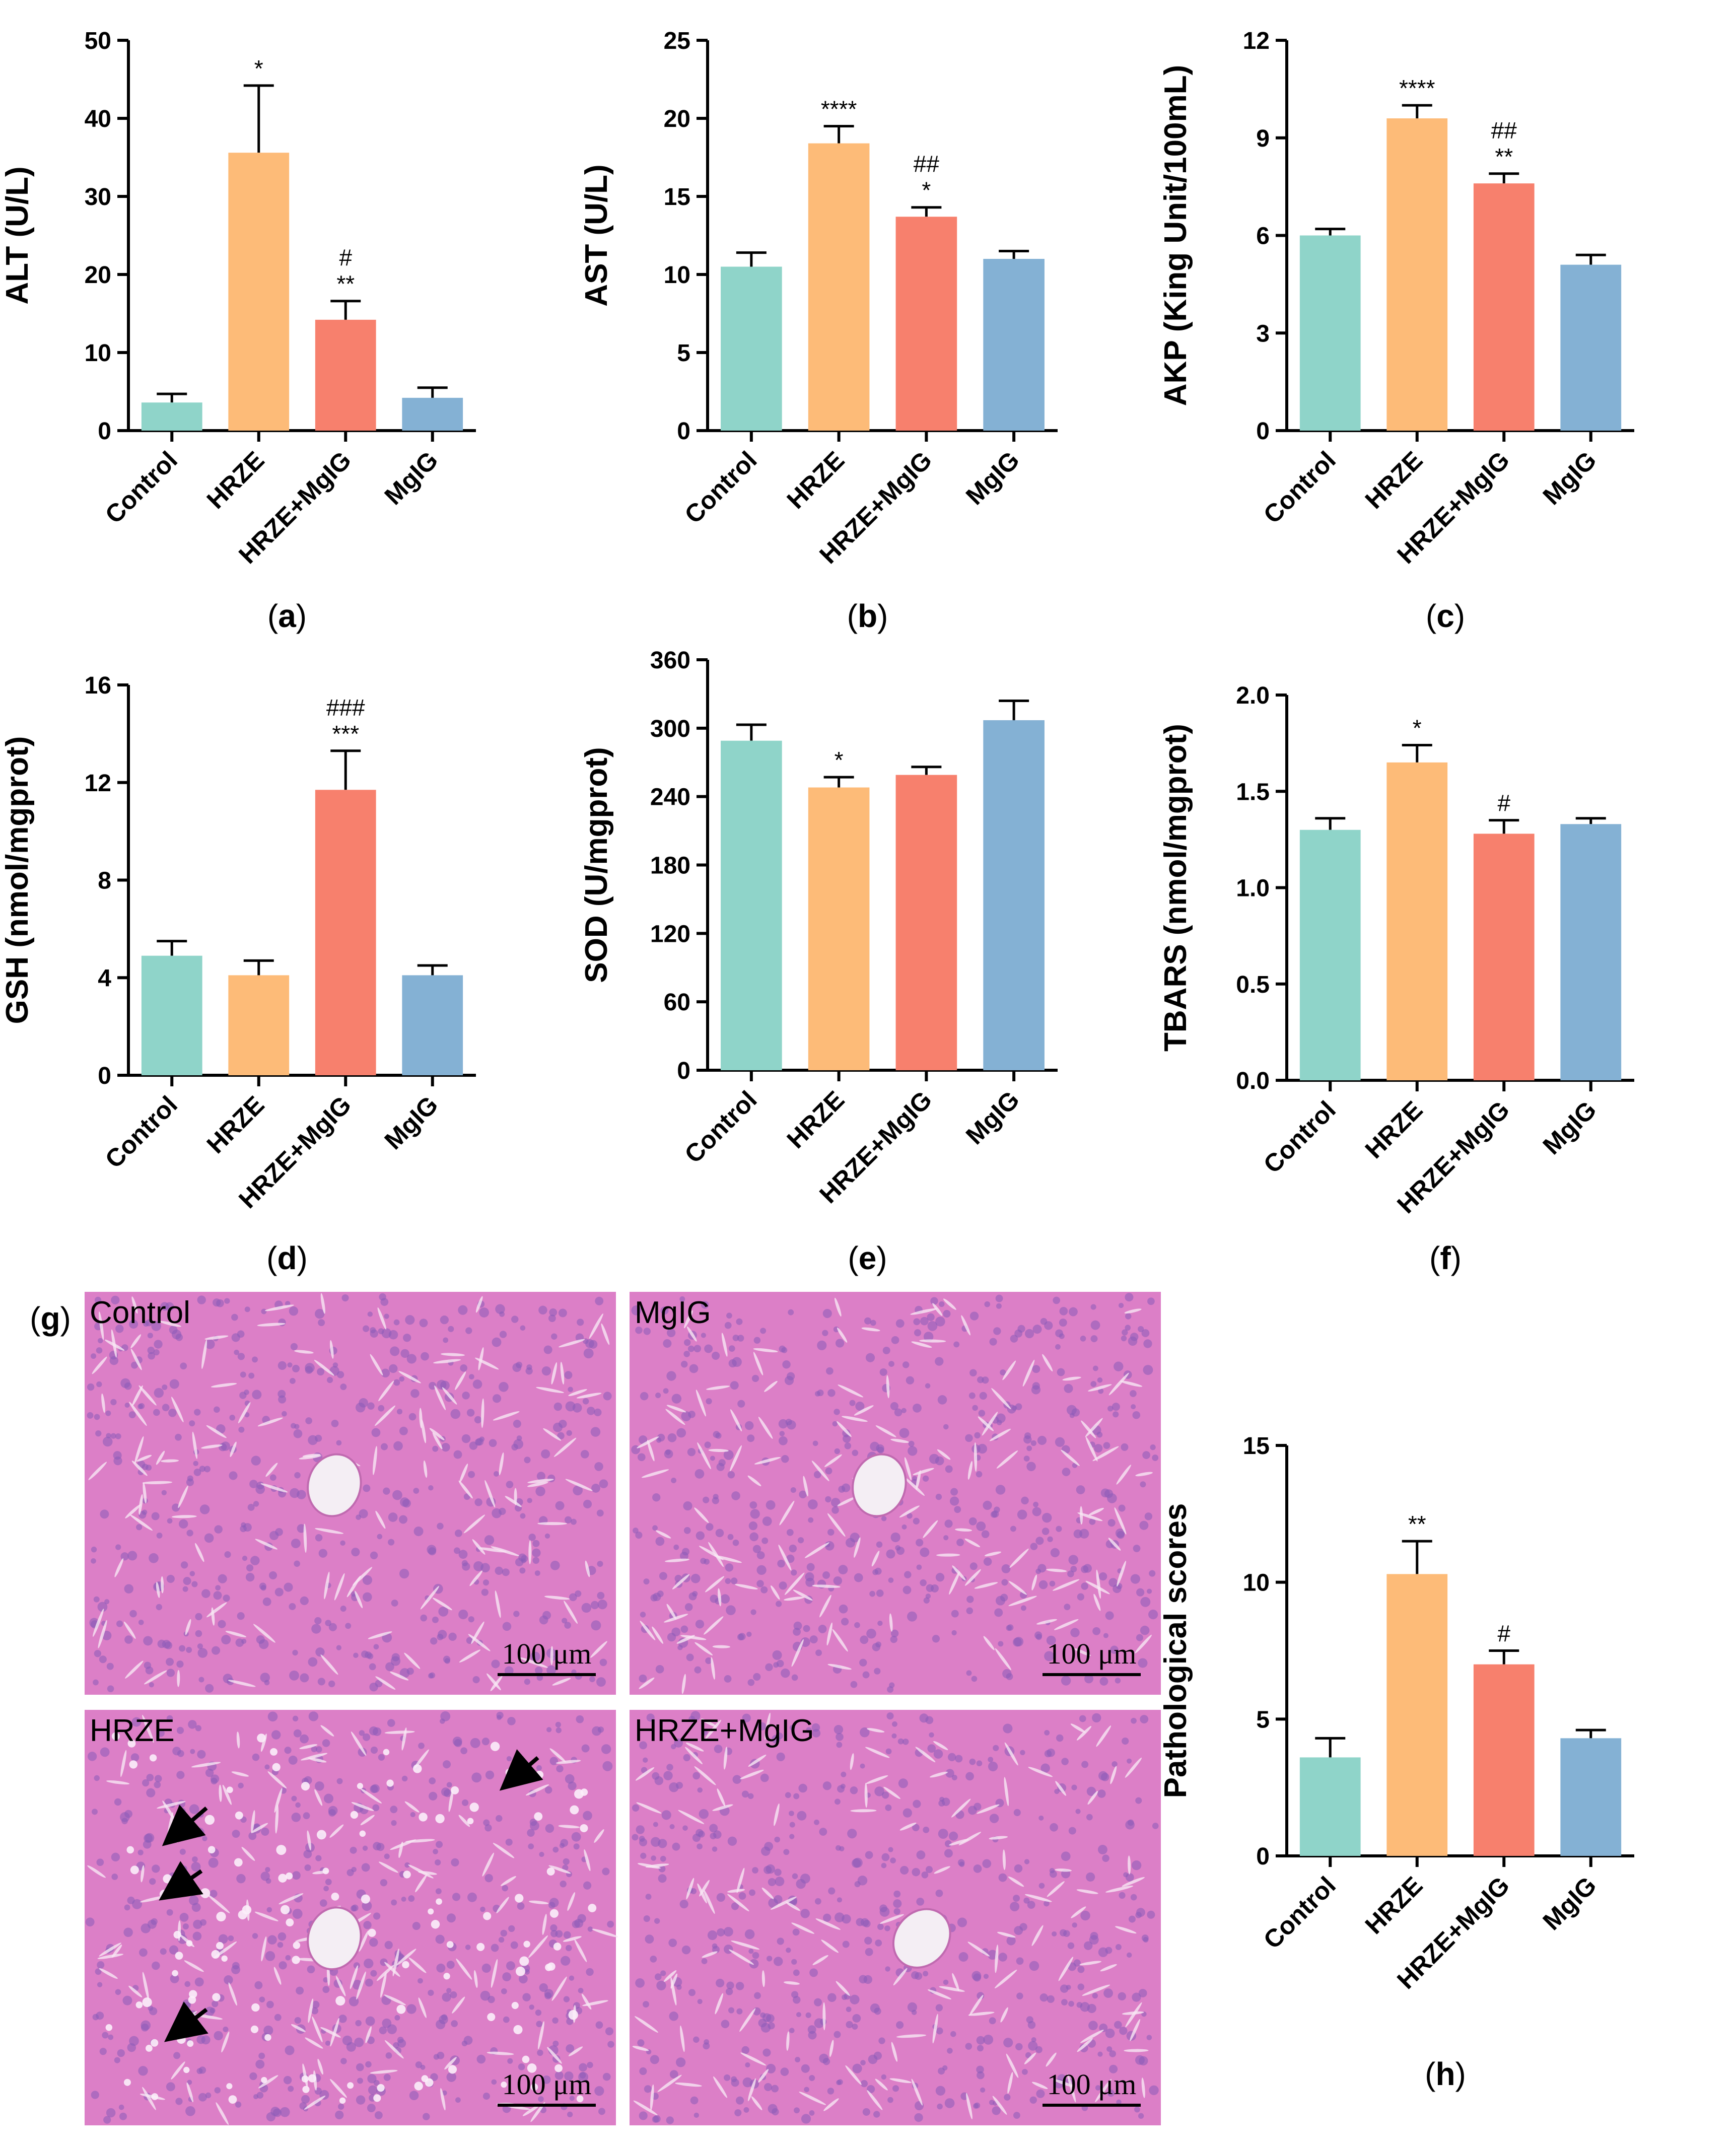 The height and width of the screenshot is (2147, 1736). I want to click on y-axis-title: GSH (nmol/mgprot), so click(17, 880).